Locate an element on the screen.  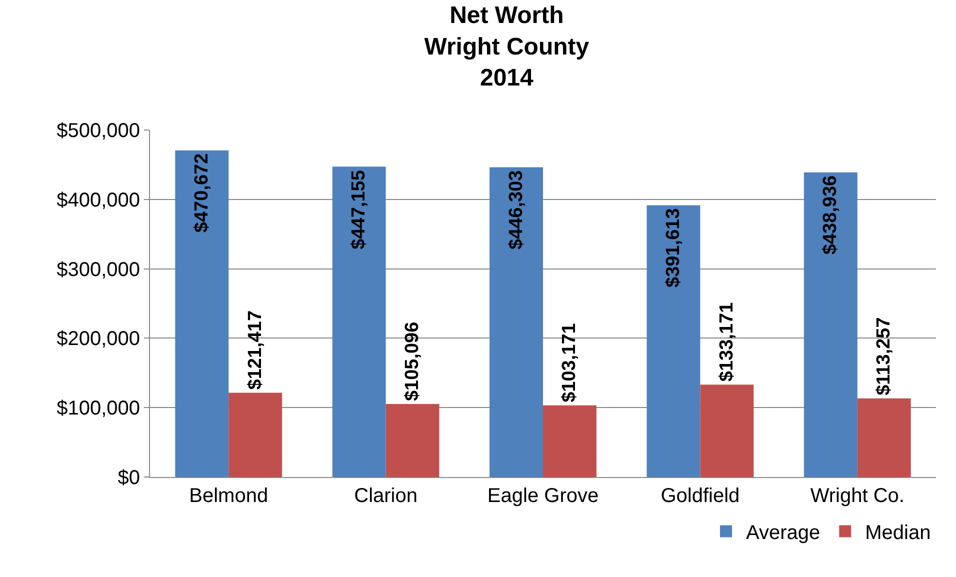
x-tick-label: Belmond is located at coordinates (228, 496).